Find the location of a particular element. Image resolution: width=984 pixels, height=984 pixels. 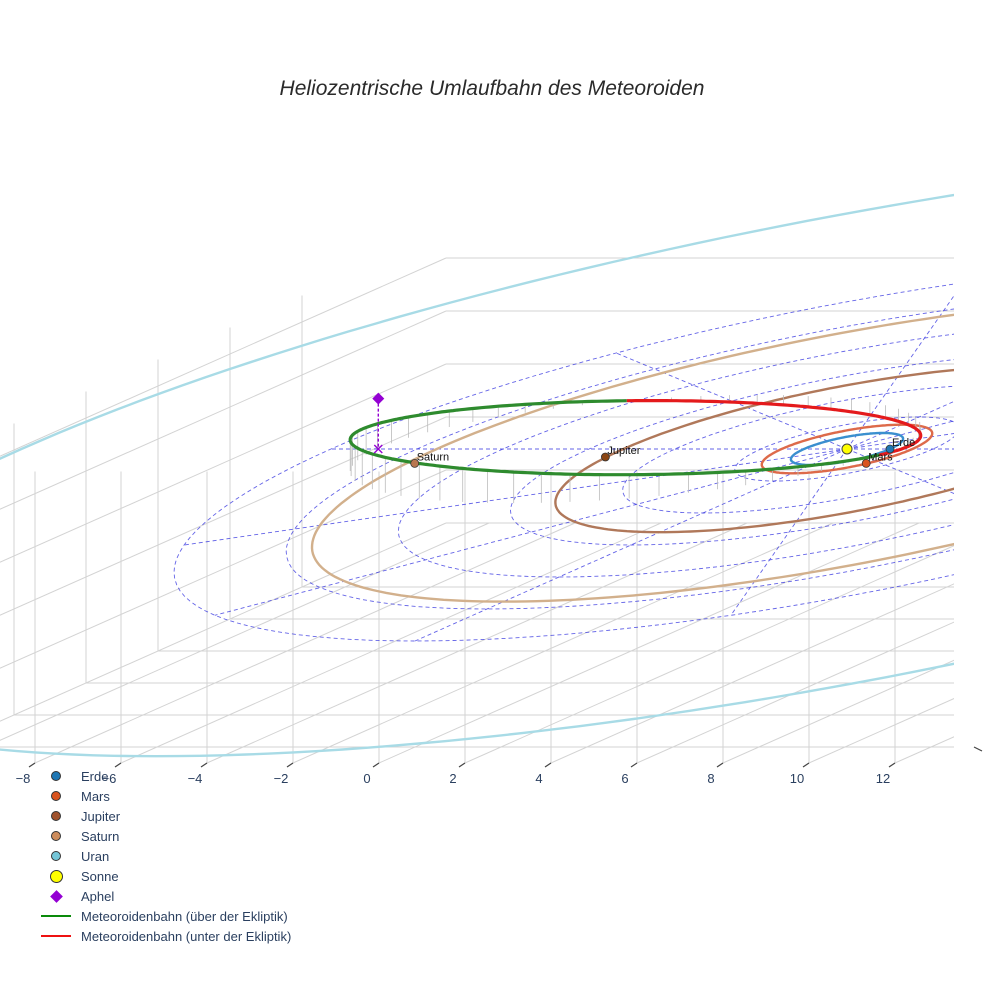

saturn-label: Saturn is located at coordinates (433, 457).